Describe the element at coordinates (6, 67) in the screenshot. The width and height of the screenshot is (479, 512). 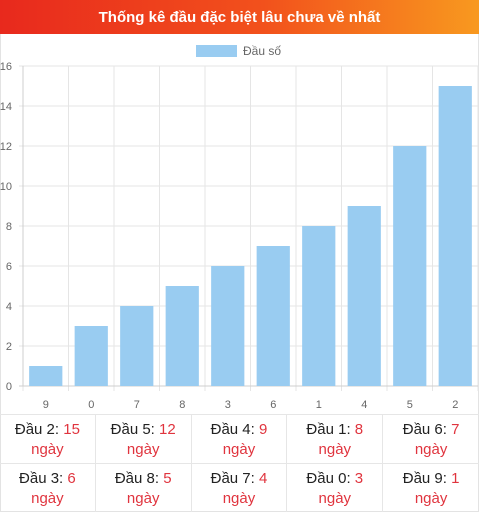
I see `y-tick-label: 16` at that location.